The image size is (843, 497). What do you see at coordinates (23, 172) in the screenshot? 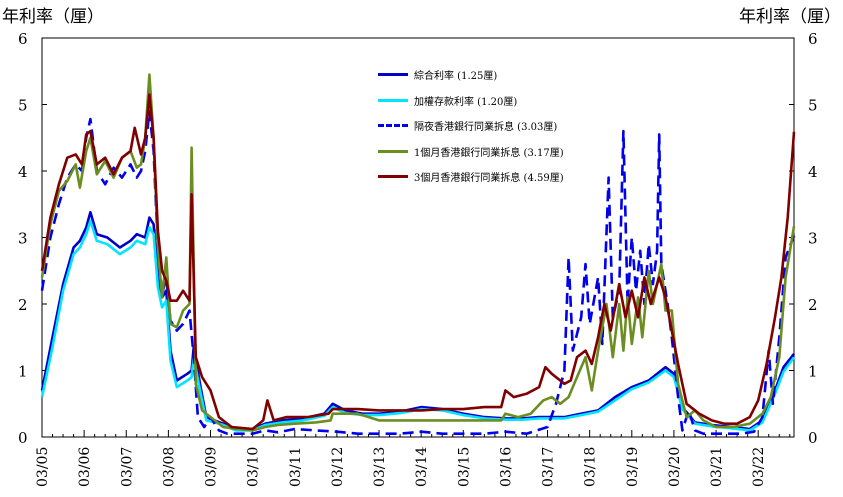
I see `y-tick-label-left: 4` at bounding box center [23, 172].